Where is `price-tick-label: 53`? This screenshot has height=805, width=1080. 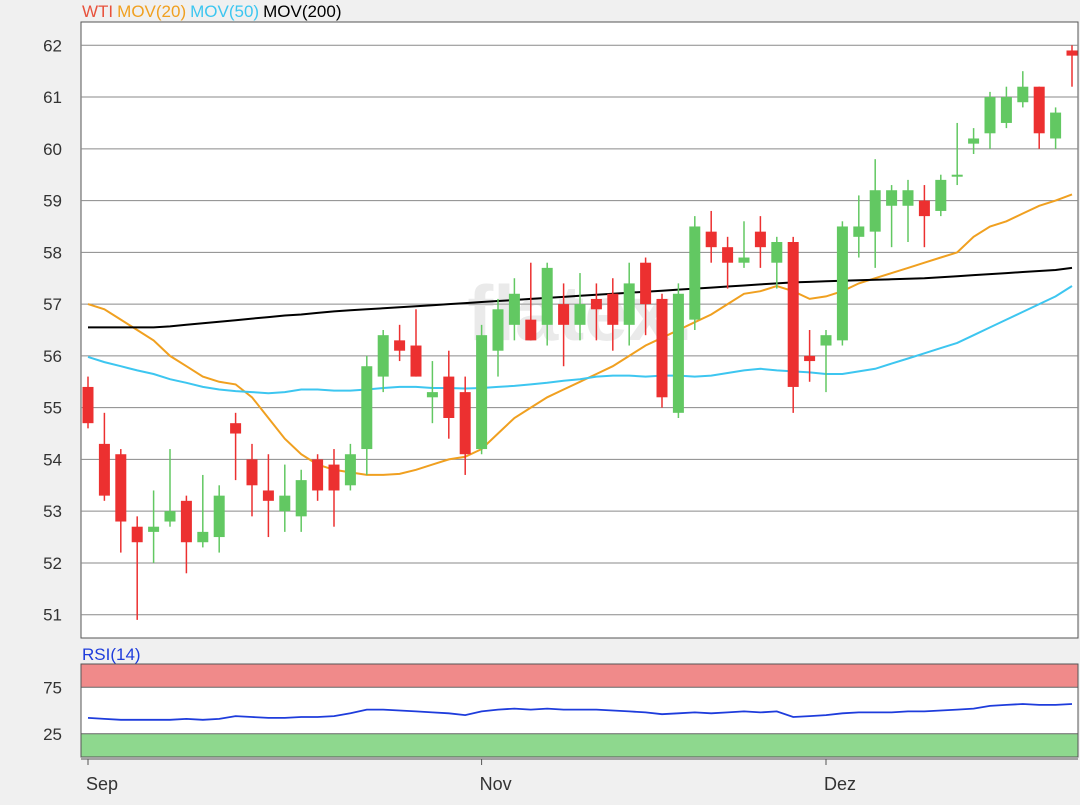
price-tick-label: 53 is located at coordinates (52, 511).